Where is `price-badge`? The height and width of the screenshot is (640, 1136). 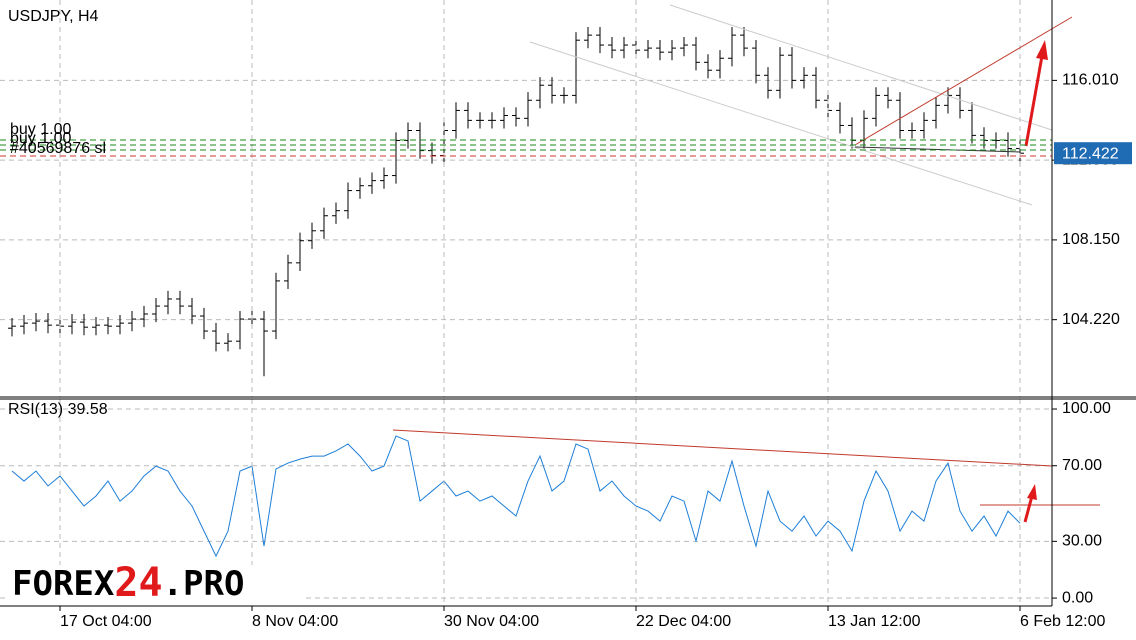
price-badge is located at coordinates (1093, 153).